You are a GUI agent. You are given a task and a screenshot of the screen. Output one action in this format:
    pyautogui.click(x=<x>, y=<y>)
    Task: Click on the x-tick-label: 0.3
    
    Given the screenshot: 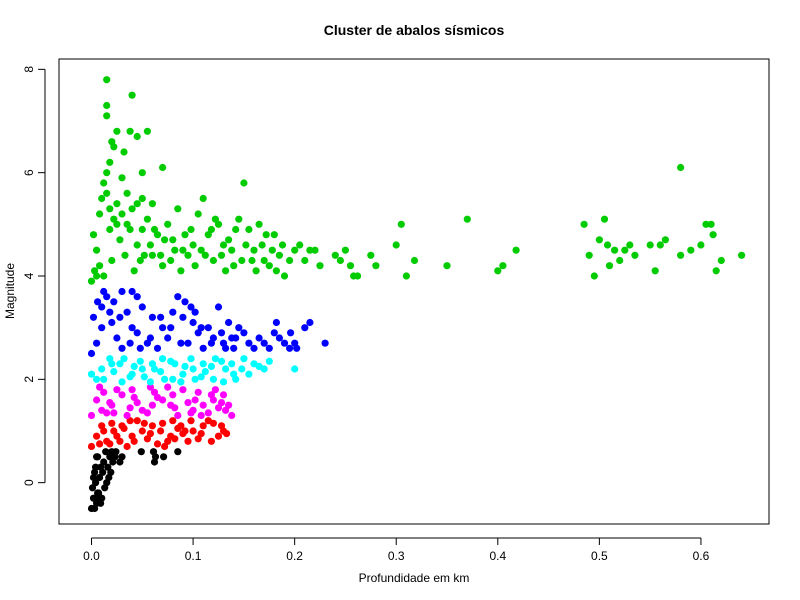 What is the action you would take?
    pyautogui.click(x=396, y=556)
    